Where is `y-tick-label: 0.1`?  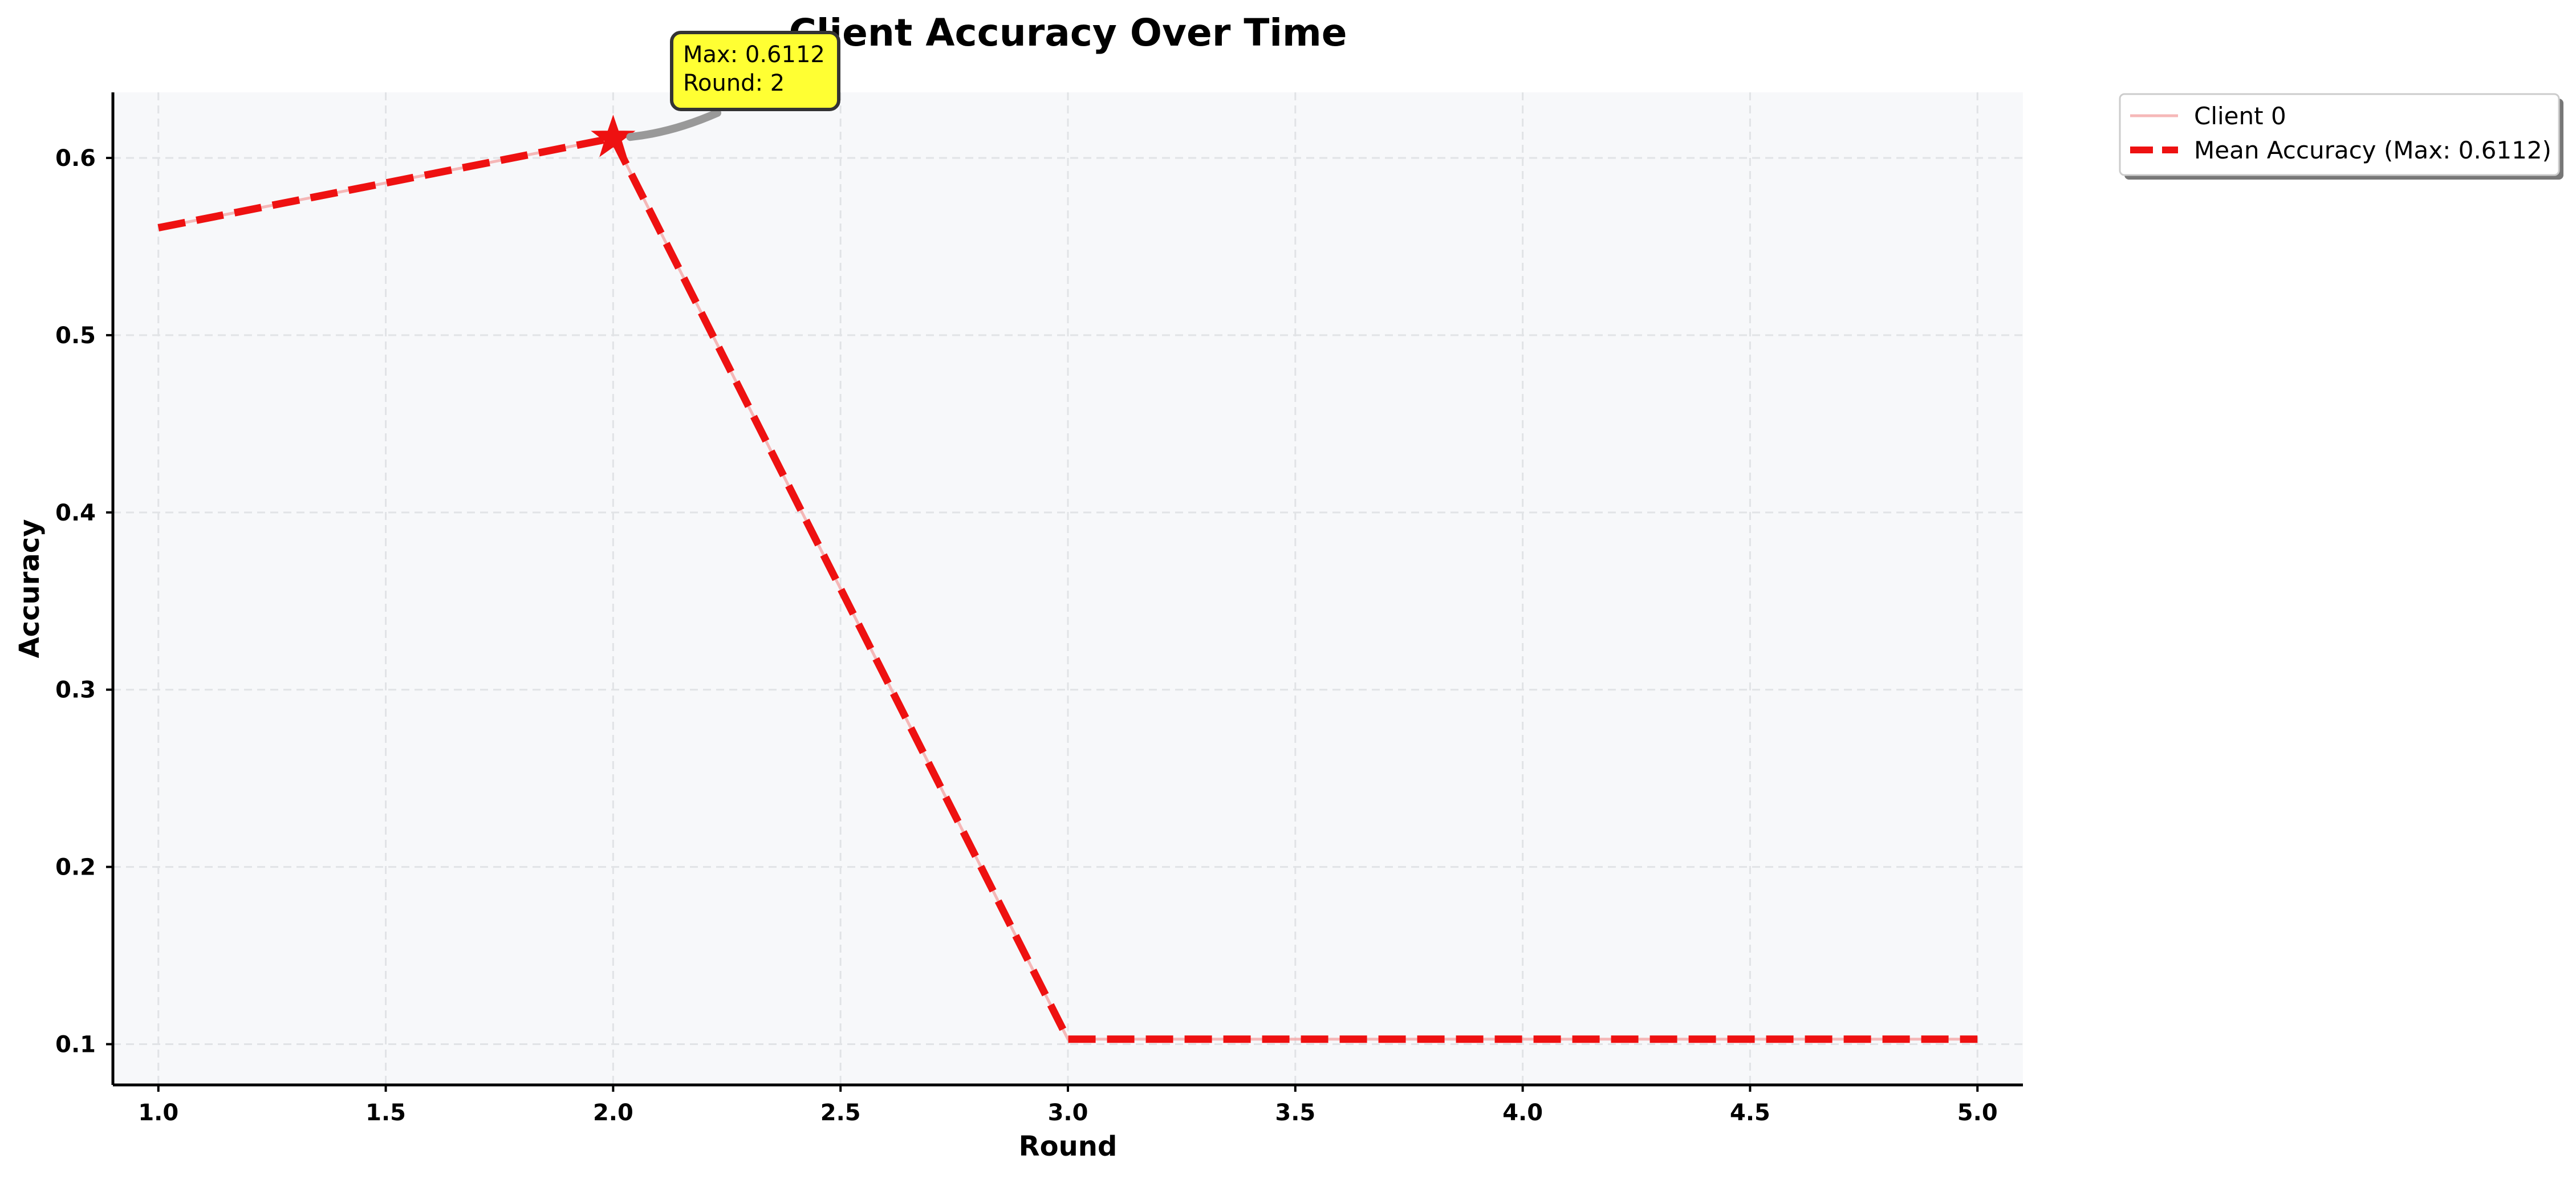
y-tick-label: 0.1 is located at coordinates (75, 1044).